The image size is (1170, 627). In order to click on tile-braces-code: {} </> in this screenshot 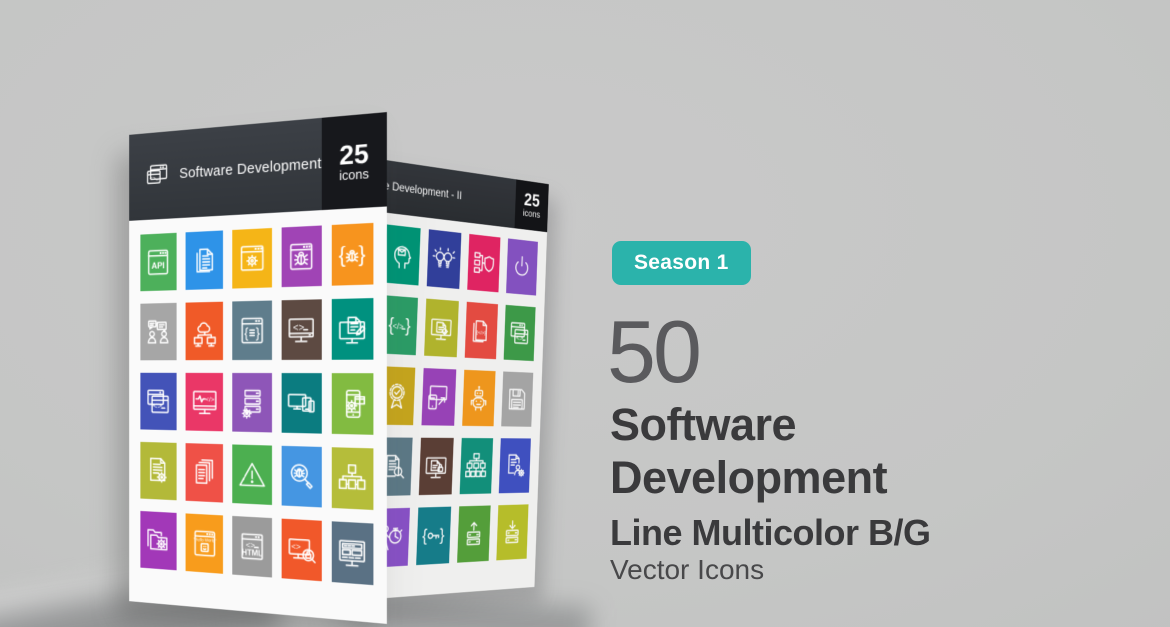, I will do `click(399, 325)`.